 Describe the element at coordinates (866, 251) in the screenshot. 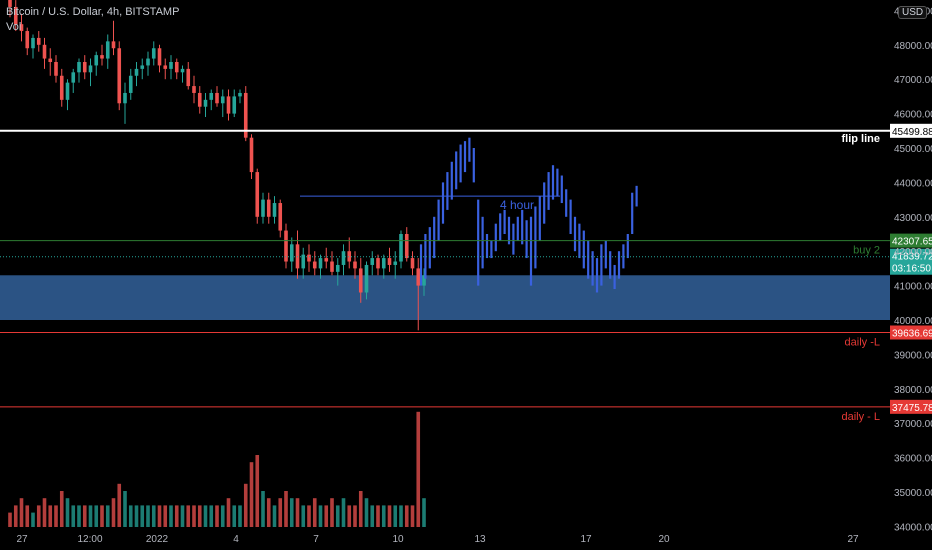

I see `level-name-label: buy 2` at that location.